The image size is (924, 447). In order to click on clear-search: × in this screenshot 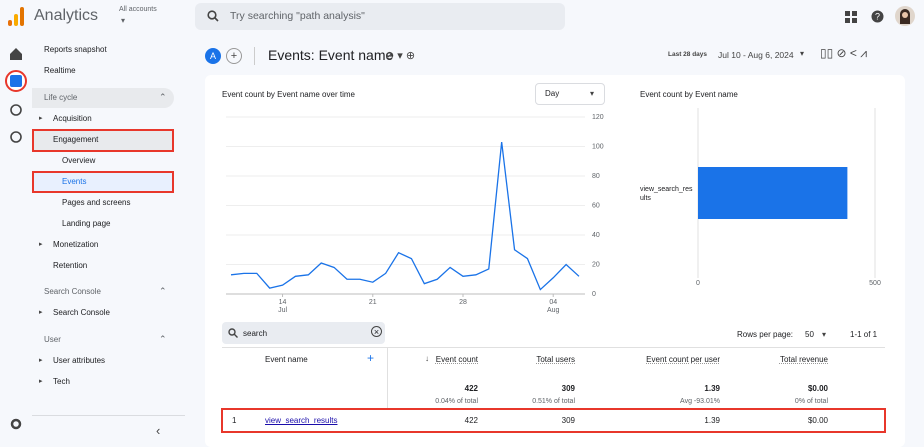, I will do `click(376, 331)`.